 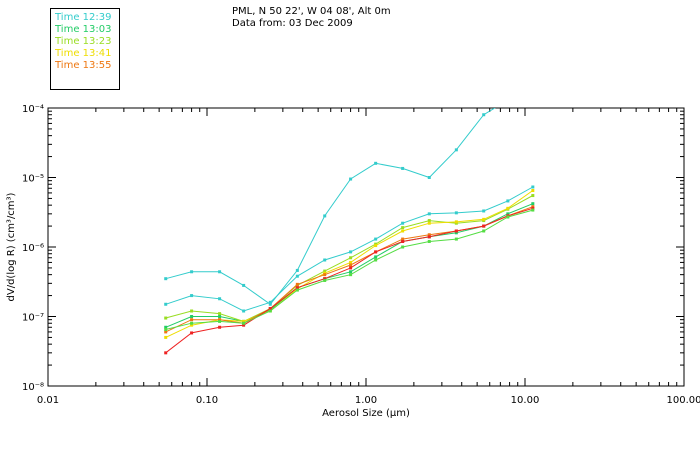 I want to click on series-line, so click(x=349, y=249).